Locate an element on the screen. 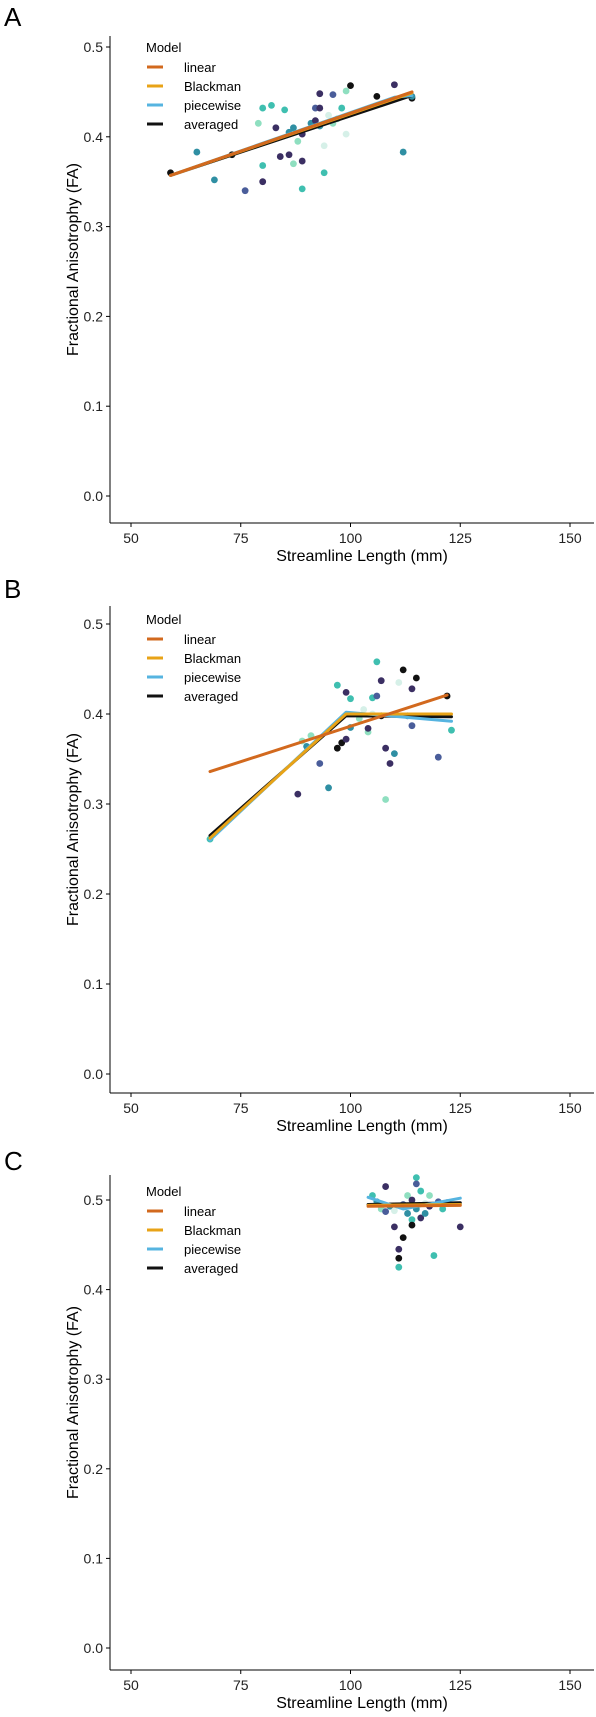 The height and width of the screenshot is (1717, 596). panel-label: C is located at coordinates (13, 1161).